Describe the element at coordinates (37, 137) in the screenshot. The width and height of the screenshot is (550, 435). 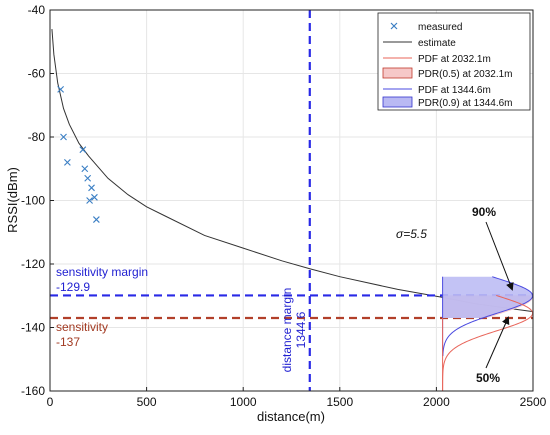
I see `y-tick-label: -80` at that location.